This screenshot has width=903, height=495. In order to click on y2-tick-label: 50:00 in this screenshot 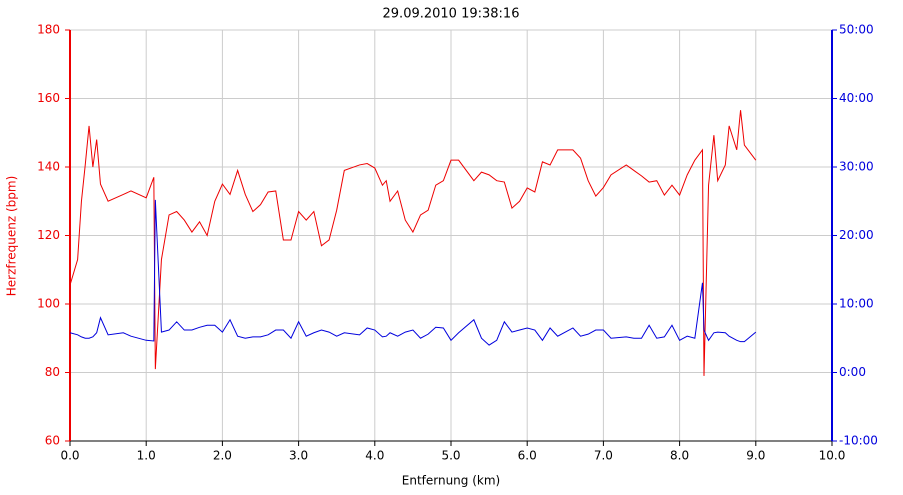, I will do `click(856, 30)`.